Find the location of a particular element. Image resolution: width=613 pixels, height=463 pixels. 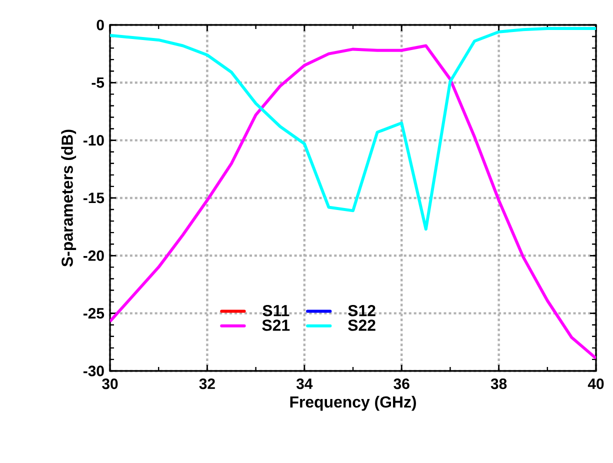

x-tick-label: 40 is located at coordinates (596, 384).